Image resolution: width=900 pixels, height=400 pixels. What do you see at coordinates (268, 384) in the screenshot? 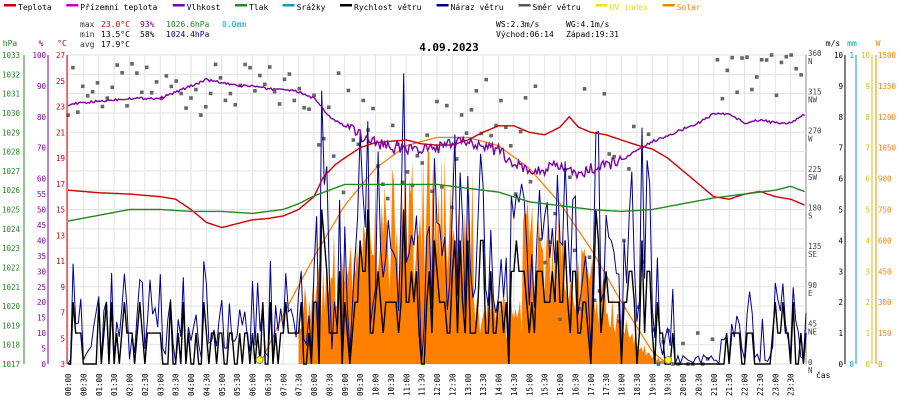
I see `x-tick: 06:30` at bounding box center [268, 384].